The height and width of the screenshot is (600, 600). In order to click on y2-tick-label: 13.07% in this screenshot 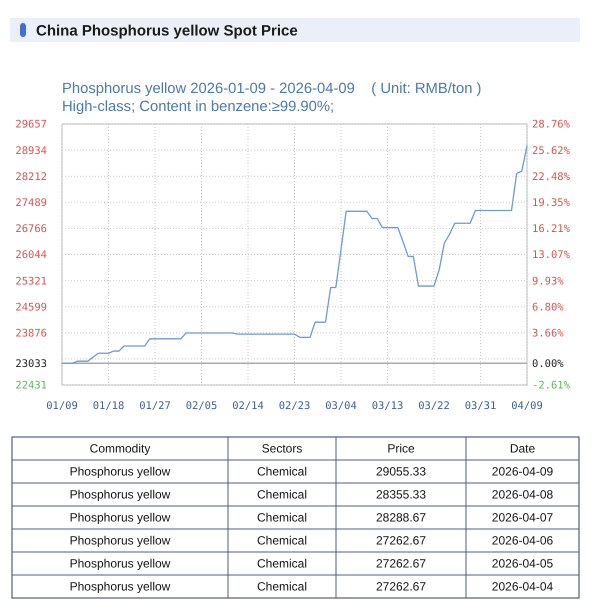, I will do `click(551, 255)`.